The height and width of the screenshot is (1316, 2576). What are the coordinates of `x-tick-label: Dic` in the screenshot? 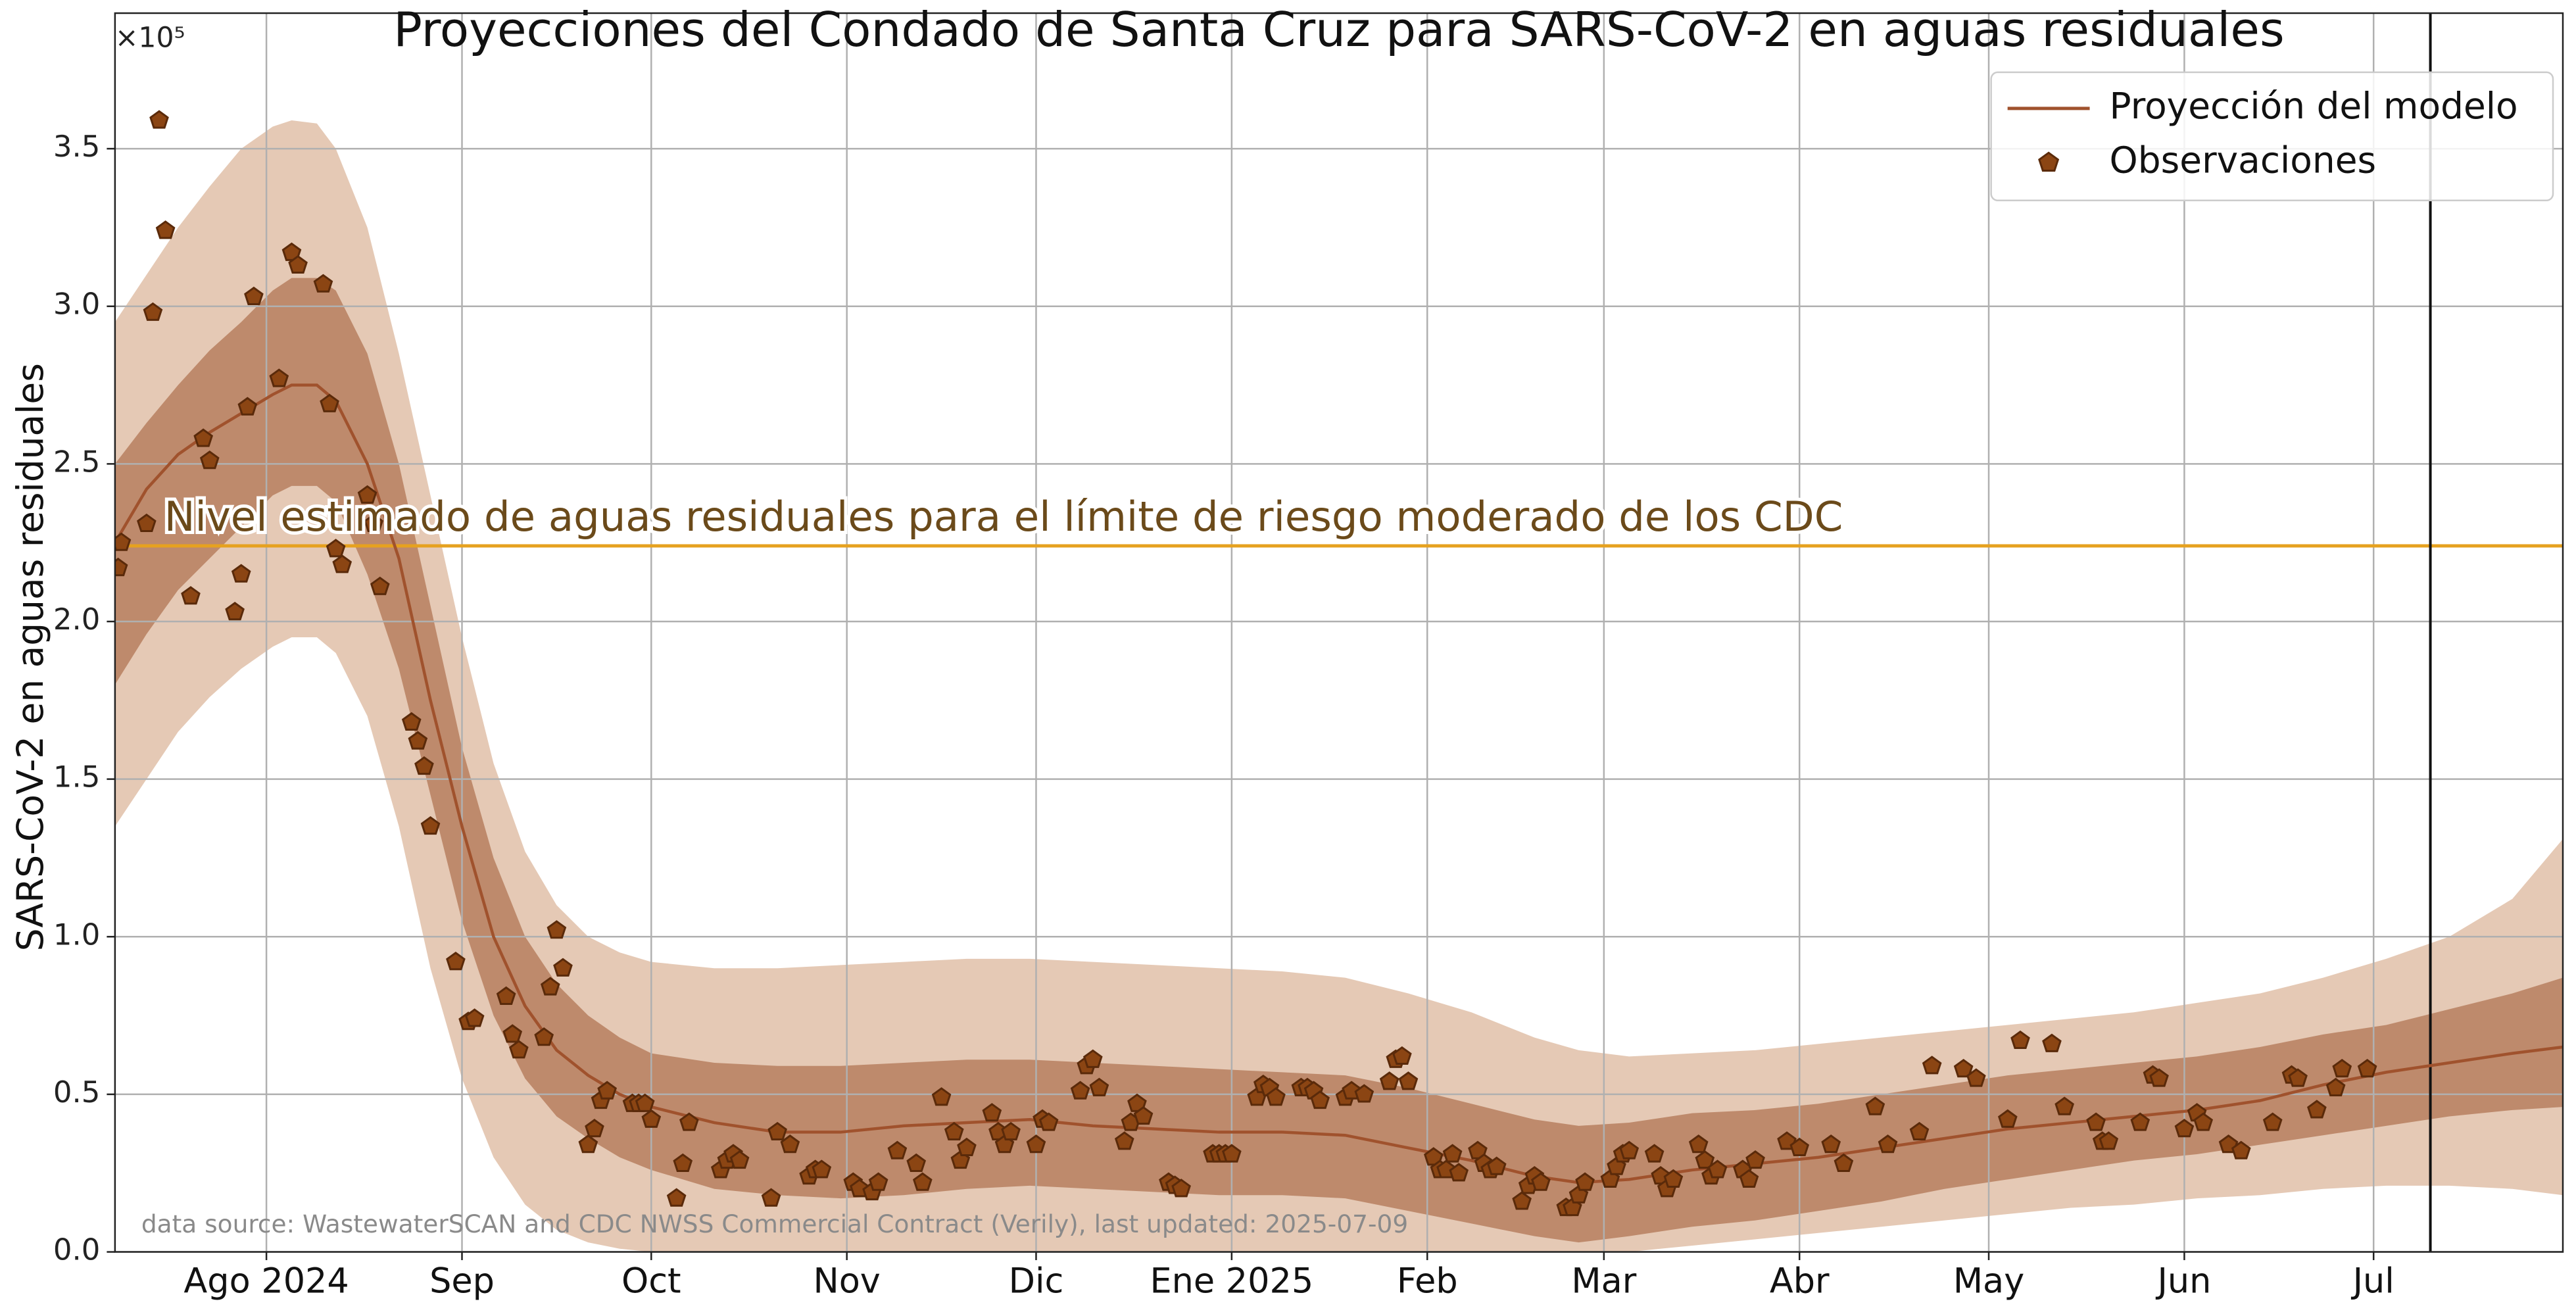 It's located at (1037, 1281).